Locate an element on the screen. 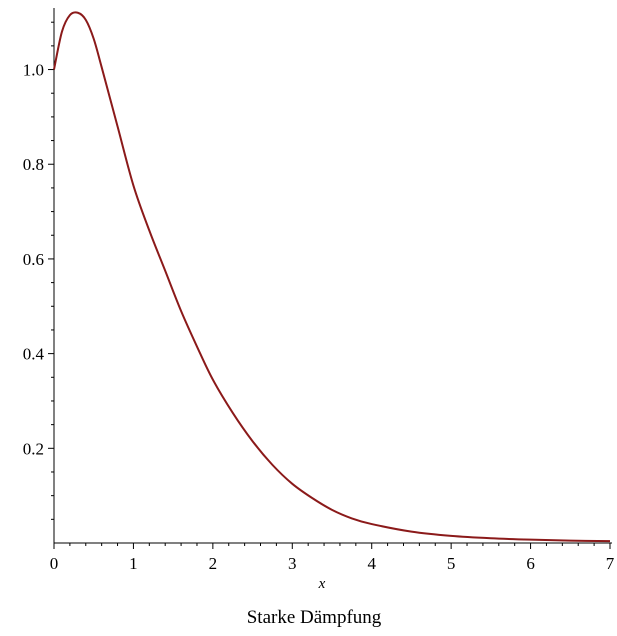 The height and width of the screenshot is (636, 617). x-tick-label: 2 is located at coordinates (213, 563).